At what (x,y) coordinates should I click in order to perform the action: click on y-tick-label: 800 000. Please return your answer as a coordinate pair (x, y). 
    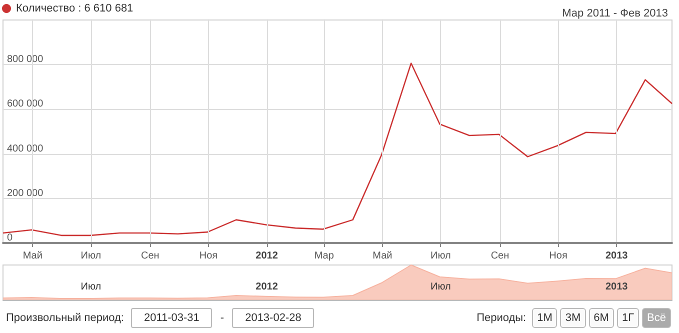
    Looking at the image, I should click on (25, 60).